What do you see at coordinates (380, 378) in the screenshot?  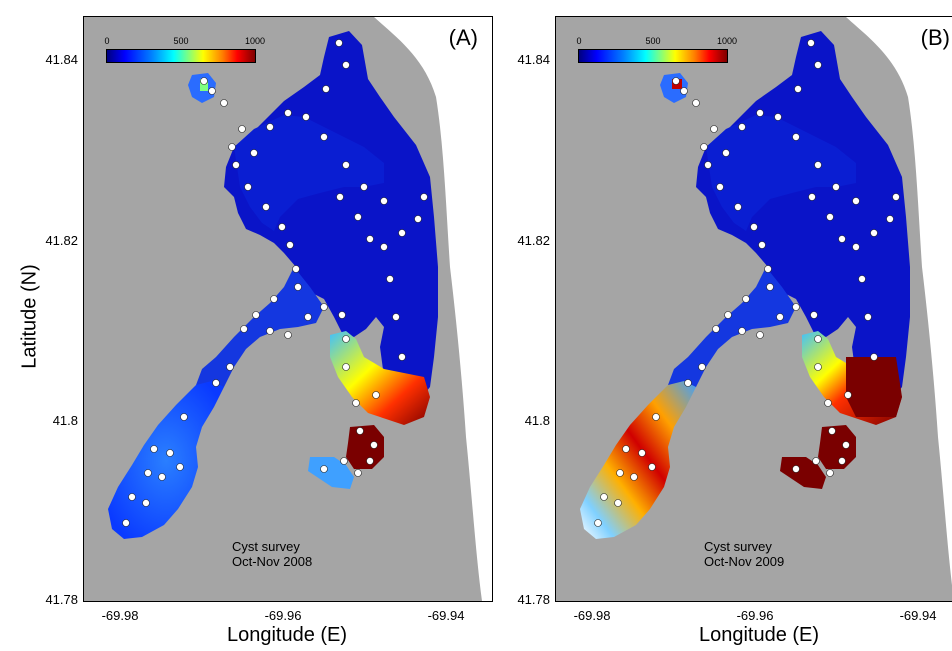 I see `water-south-bay` at bounding box center [380, 378].